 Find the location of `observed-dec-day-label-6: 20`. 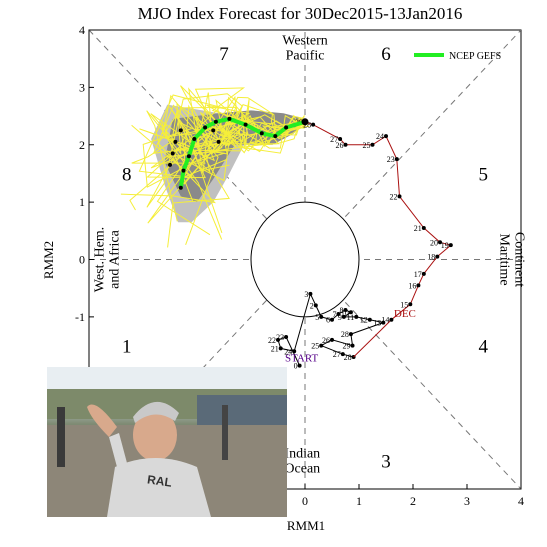

observed-dec-day-label-6: 20 is located at coordinates (434, 242).